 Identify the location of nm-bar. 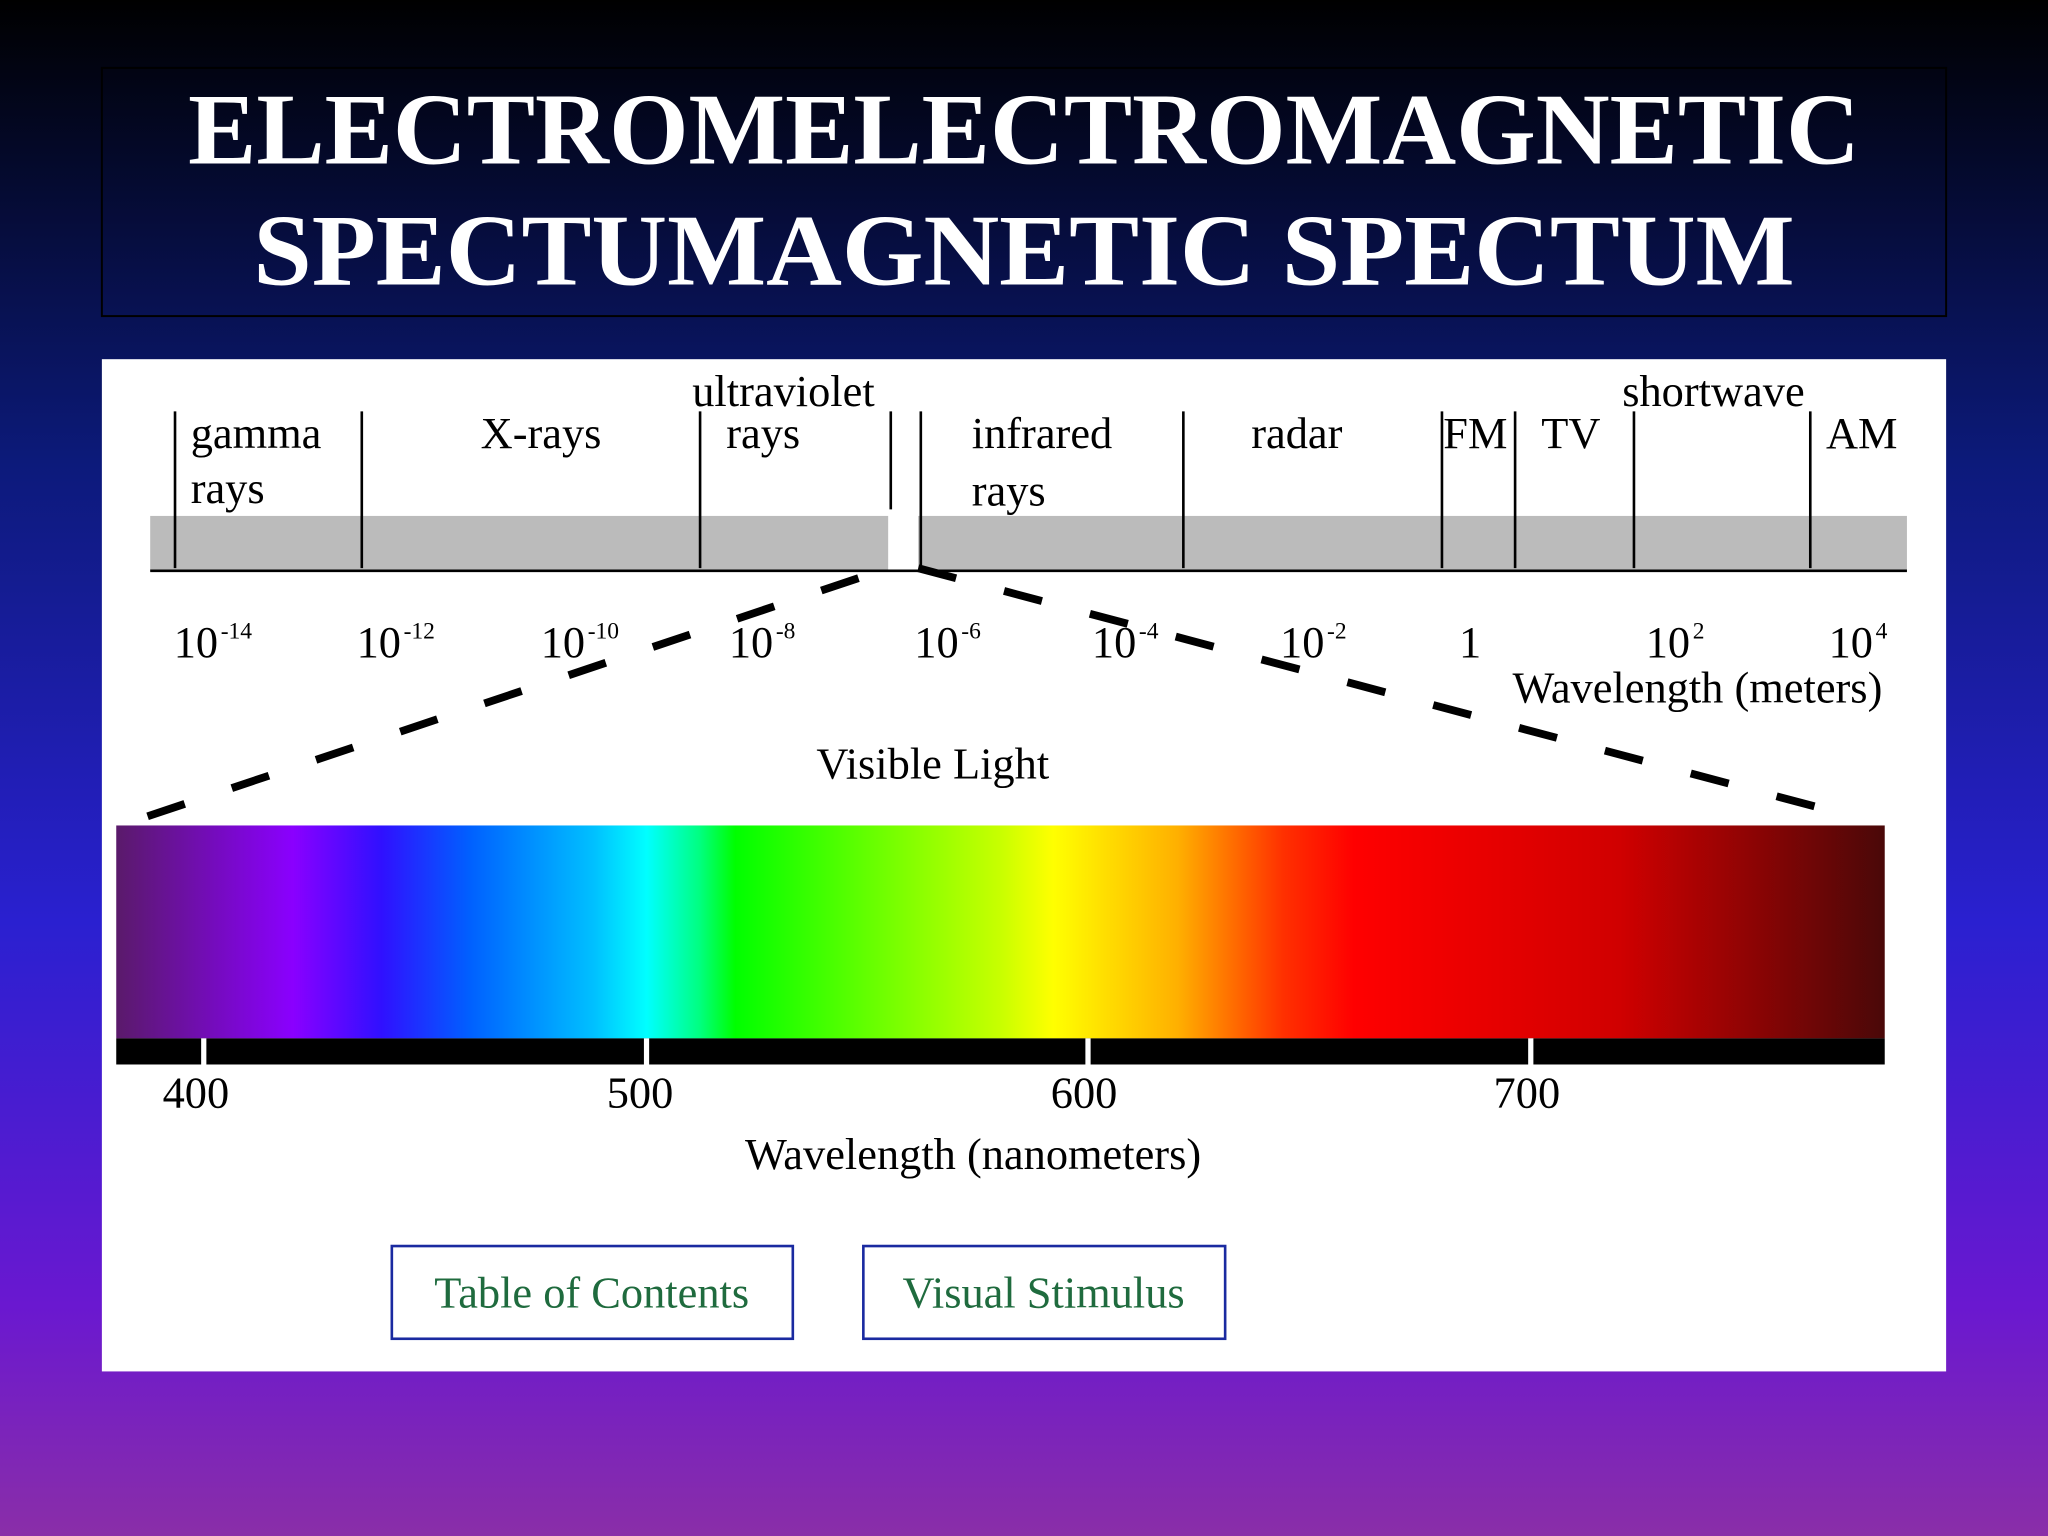
(1000, 1051).